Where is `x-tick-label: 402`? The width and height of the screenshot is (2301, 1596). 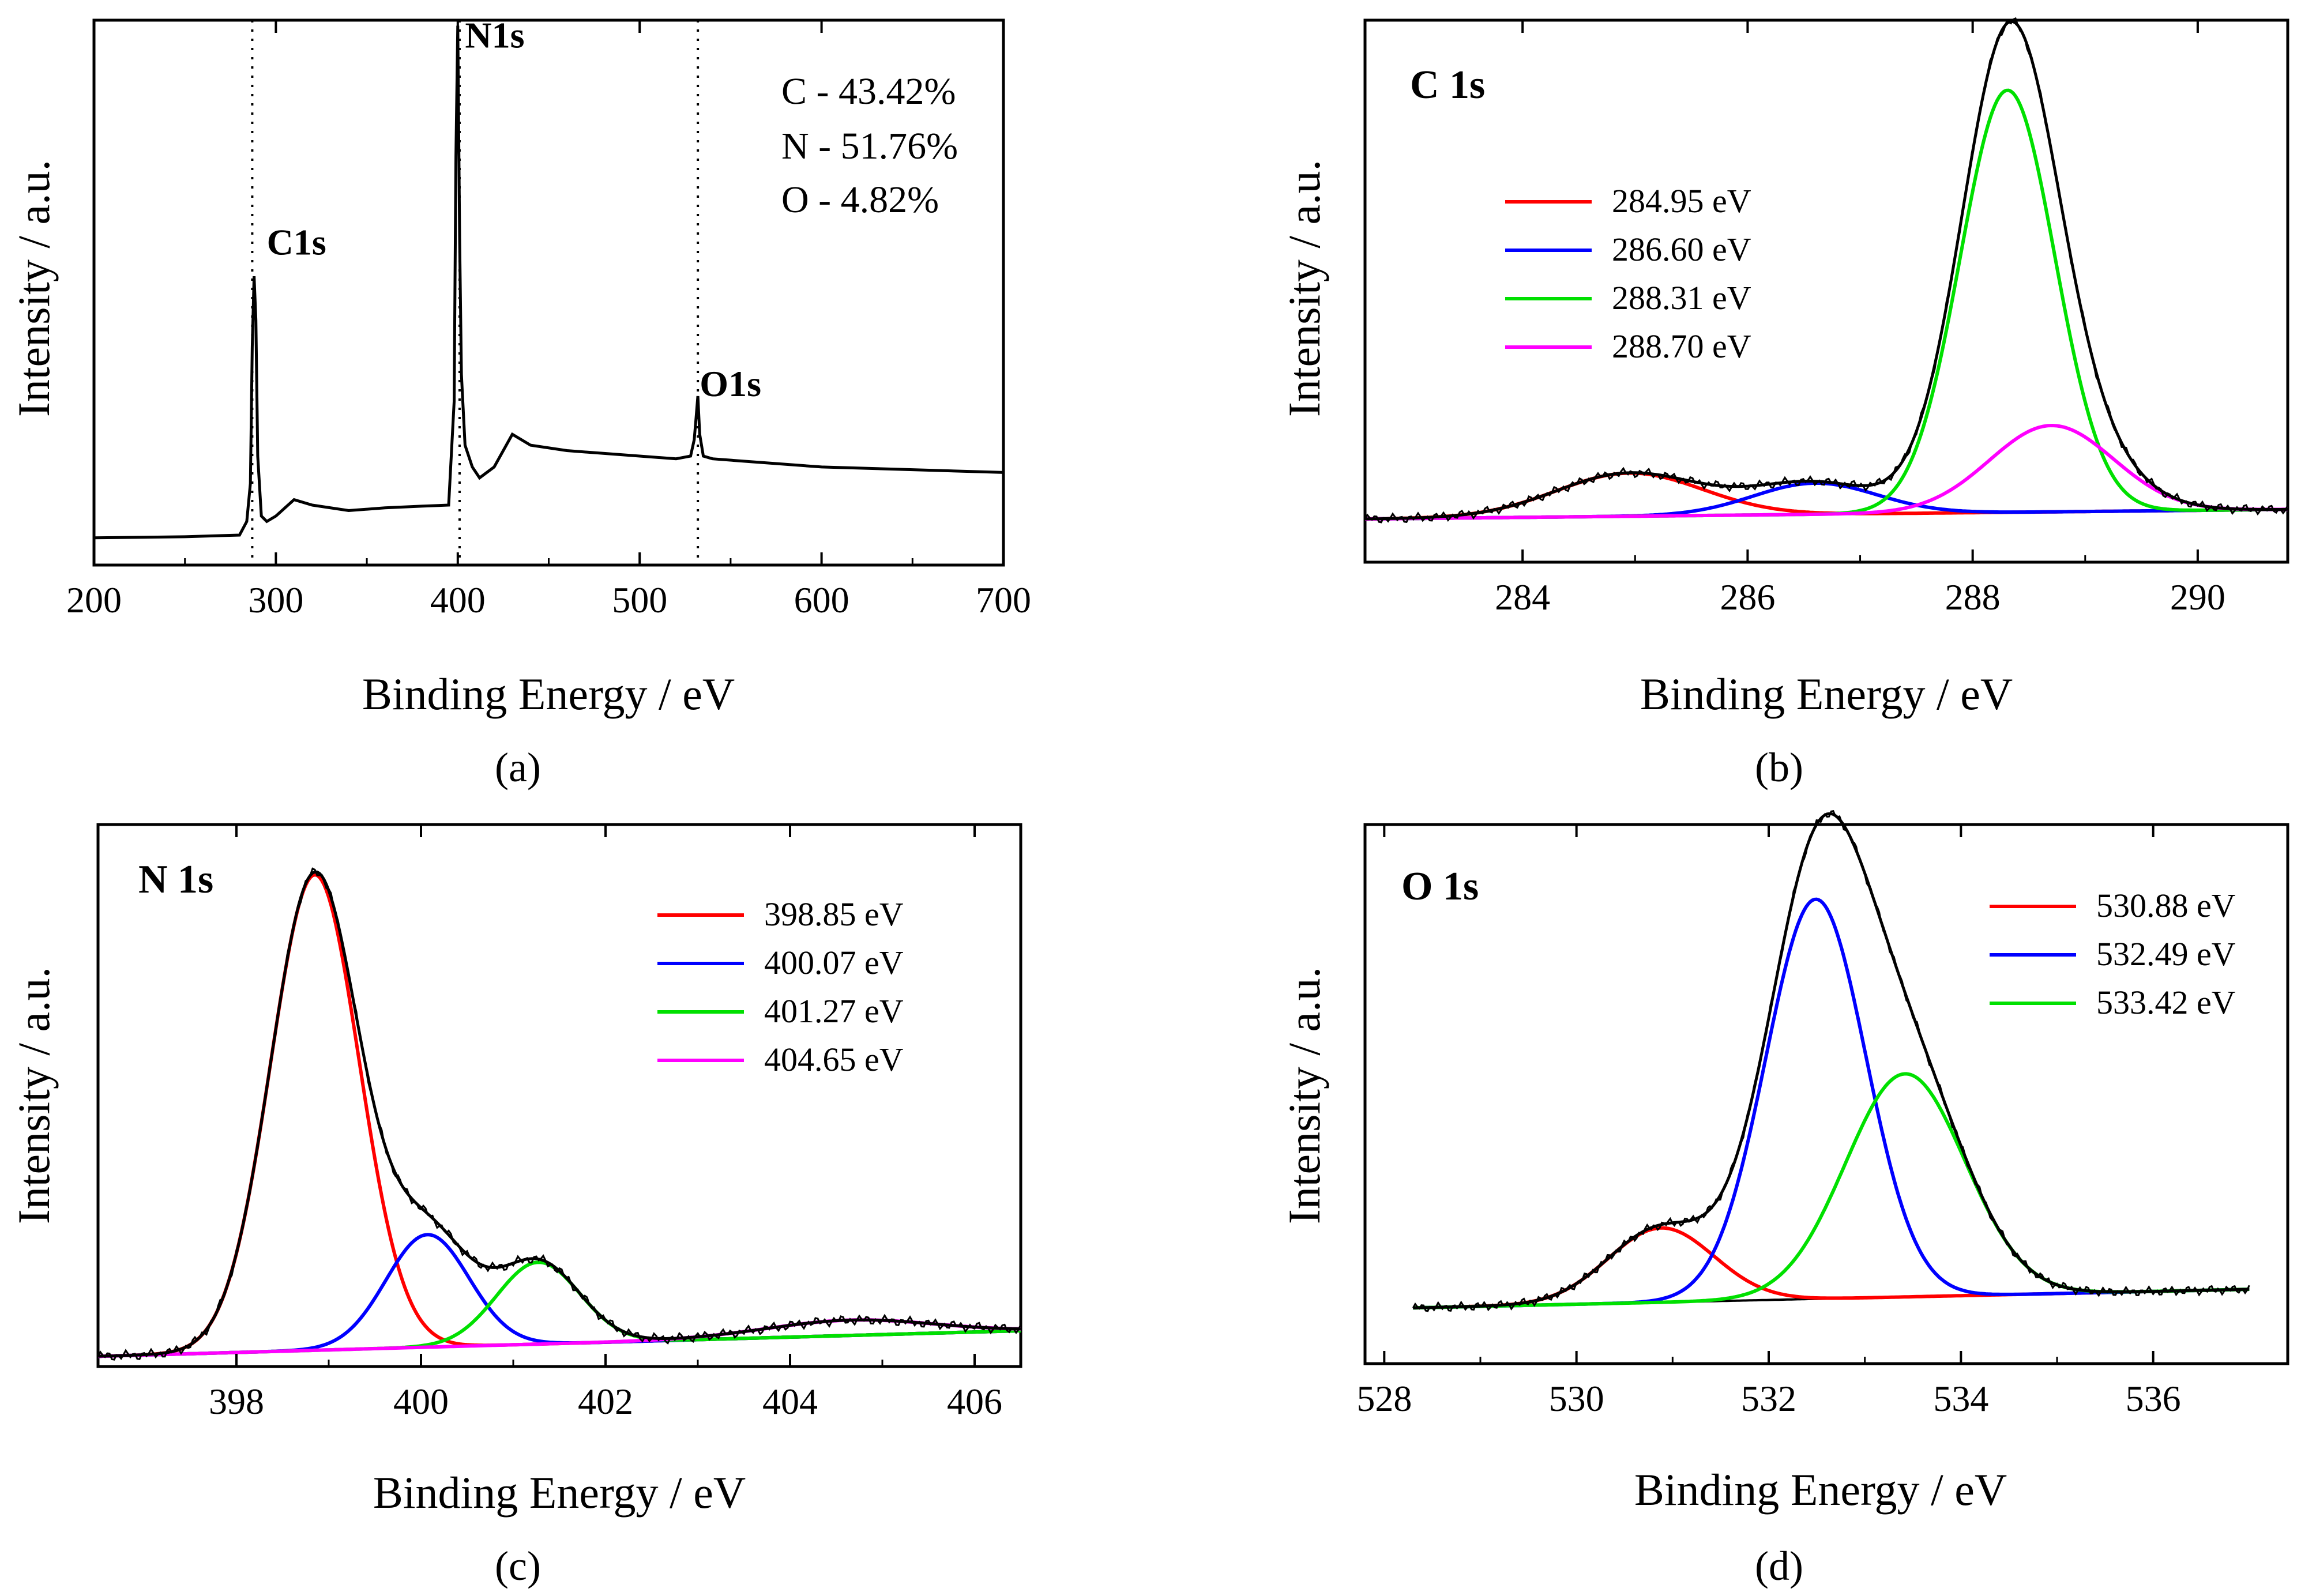 x-tick-label: 402 is located at coordinates (605, 1401).